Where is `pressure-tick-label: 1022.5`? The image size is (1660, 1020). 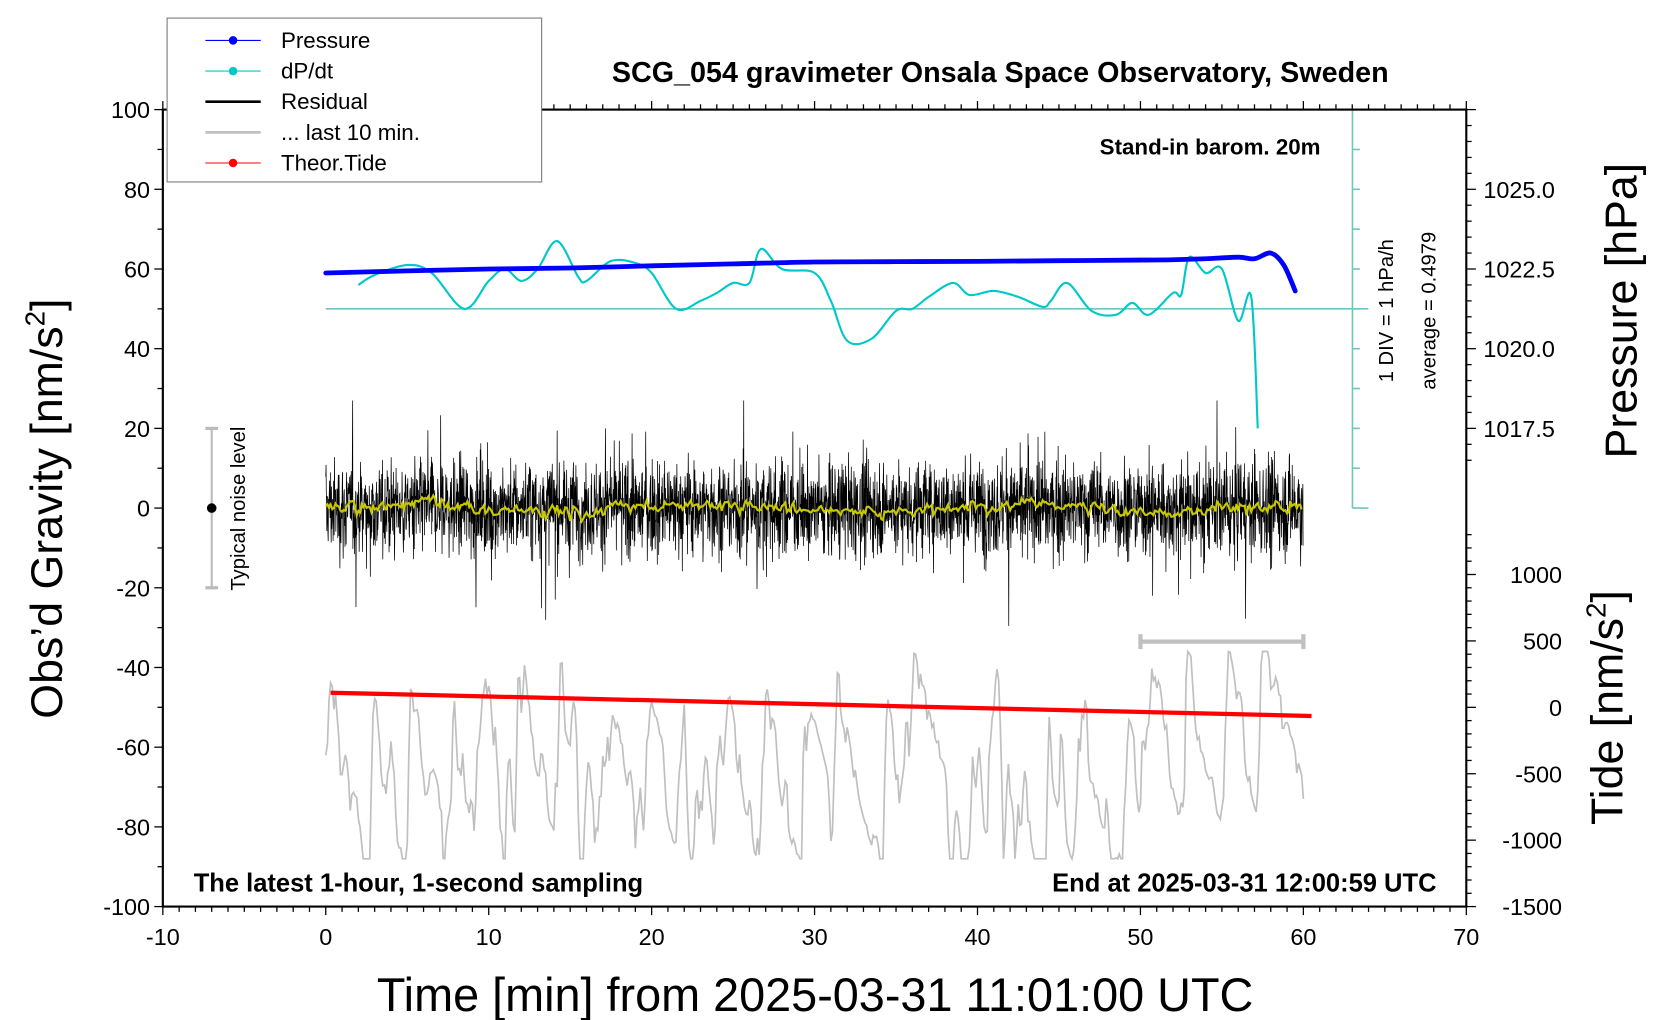 pressure-tick-label: 1022.5 is located at coordinates (1519, 270).